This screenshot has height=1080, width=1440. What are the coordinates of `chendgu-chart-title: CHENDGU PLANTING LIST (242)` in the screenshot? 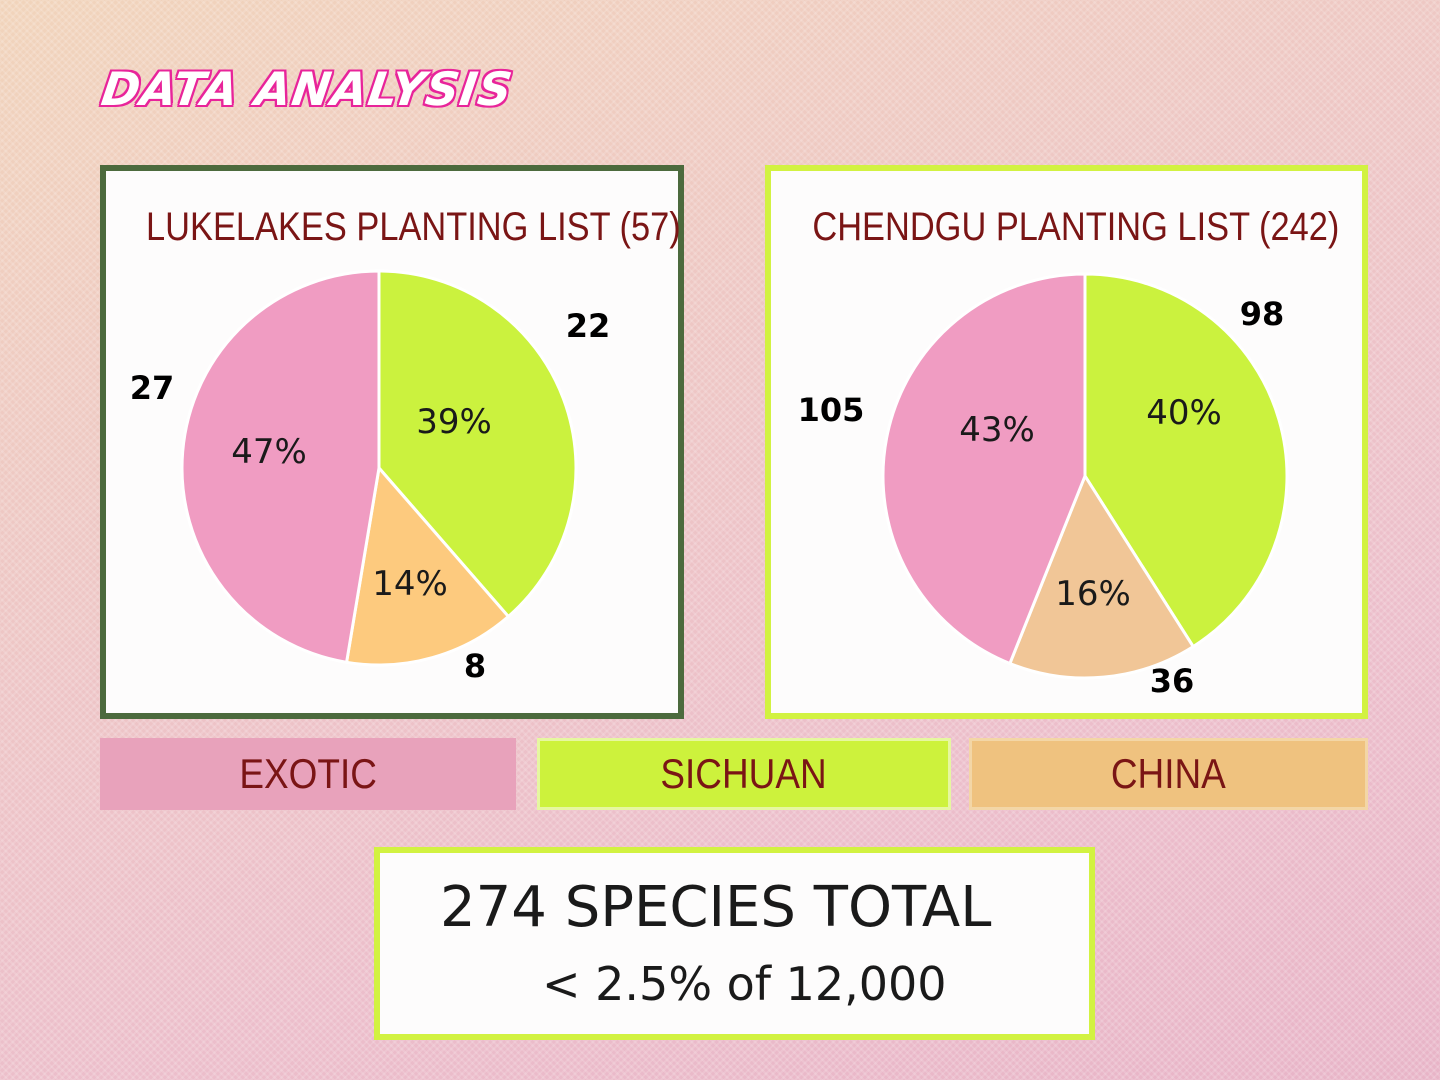 It's located at (1076, 227).